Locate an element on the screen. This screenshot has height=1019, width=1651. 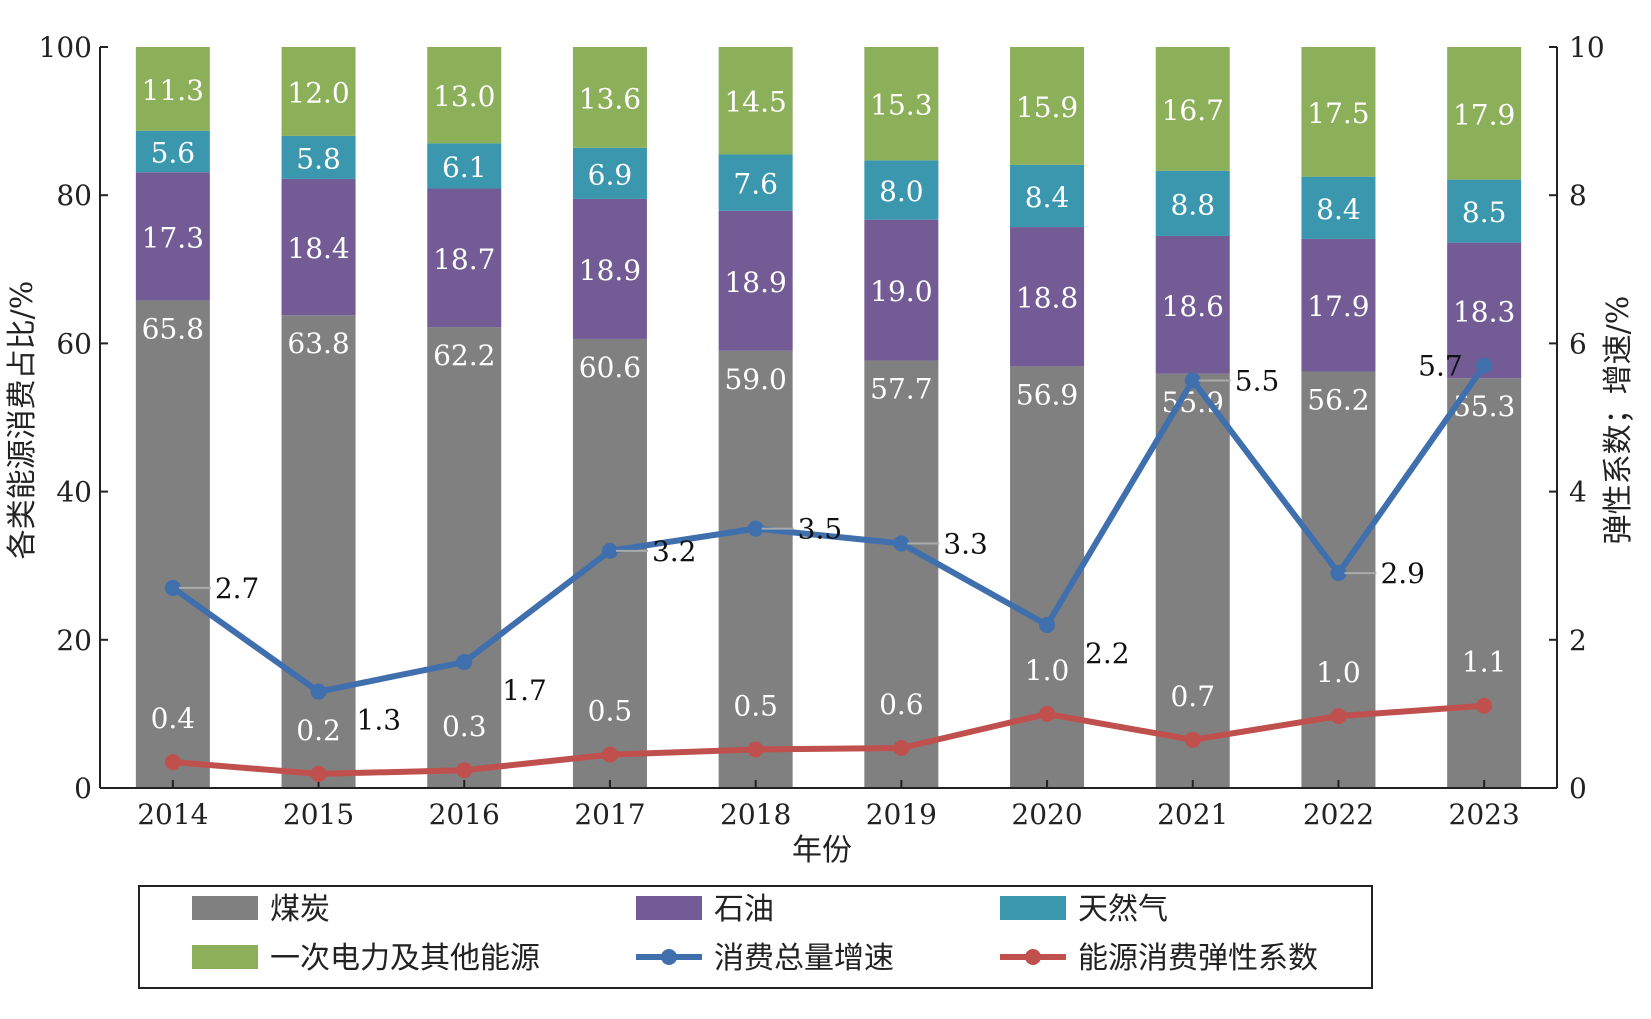
bar-label-2021-series-1: 18.6 is located at coordinates (1193, 306).